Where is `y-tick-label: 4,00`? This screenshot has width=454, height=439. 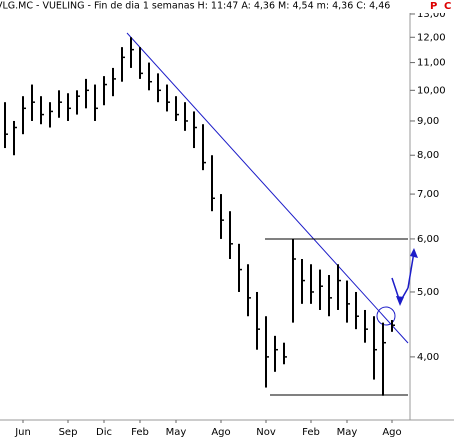
y-tick-label: 4,00 is located at coordinates (428, 357).